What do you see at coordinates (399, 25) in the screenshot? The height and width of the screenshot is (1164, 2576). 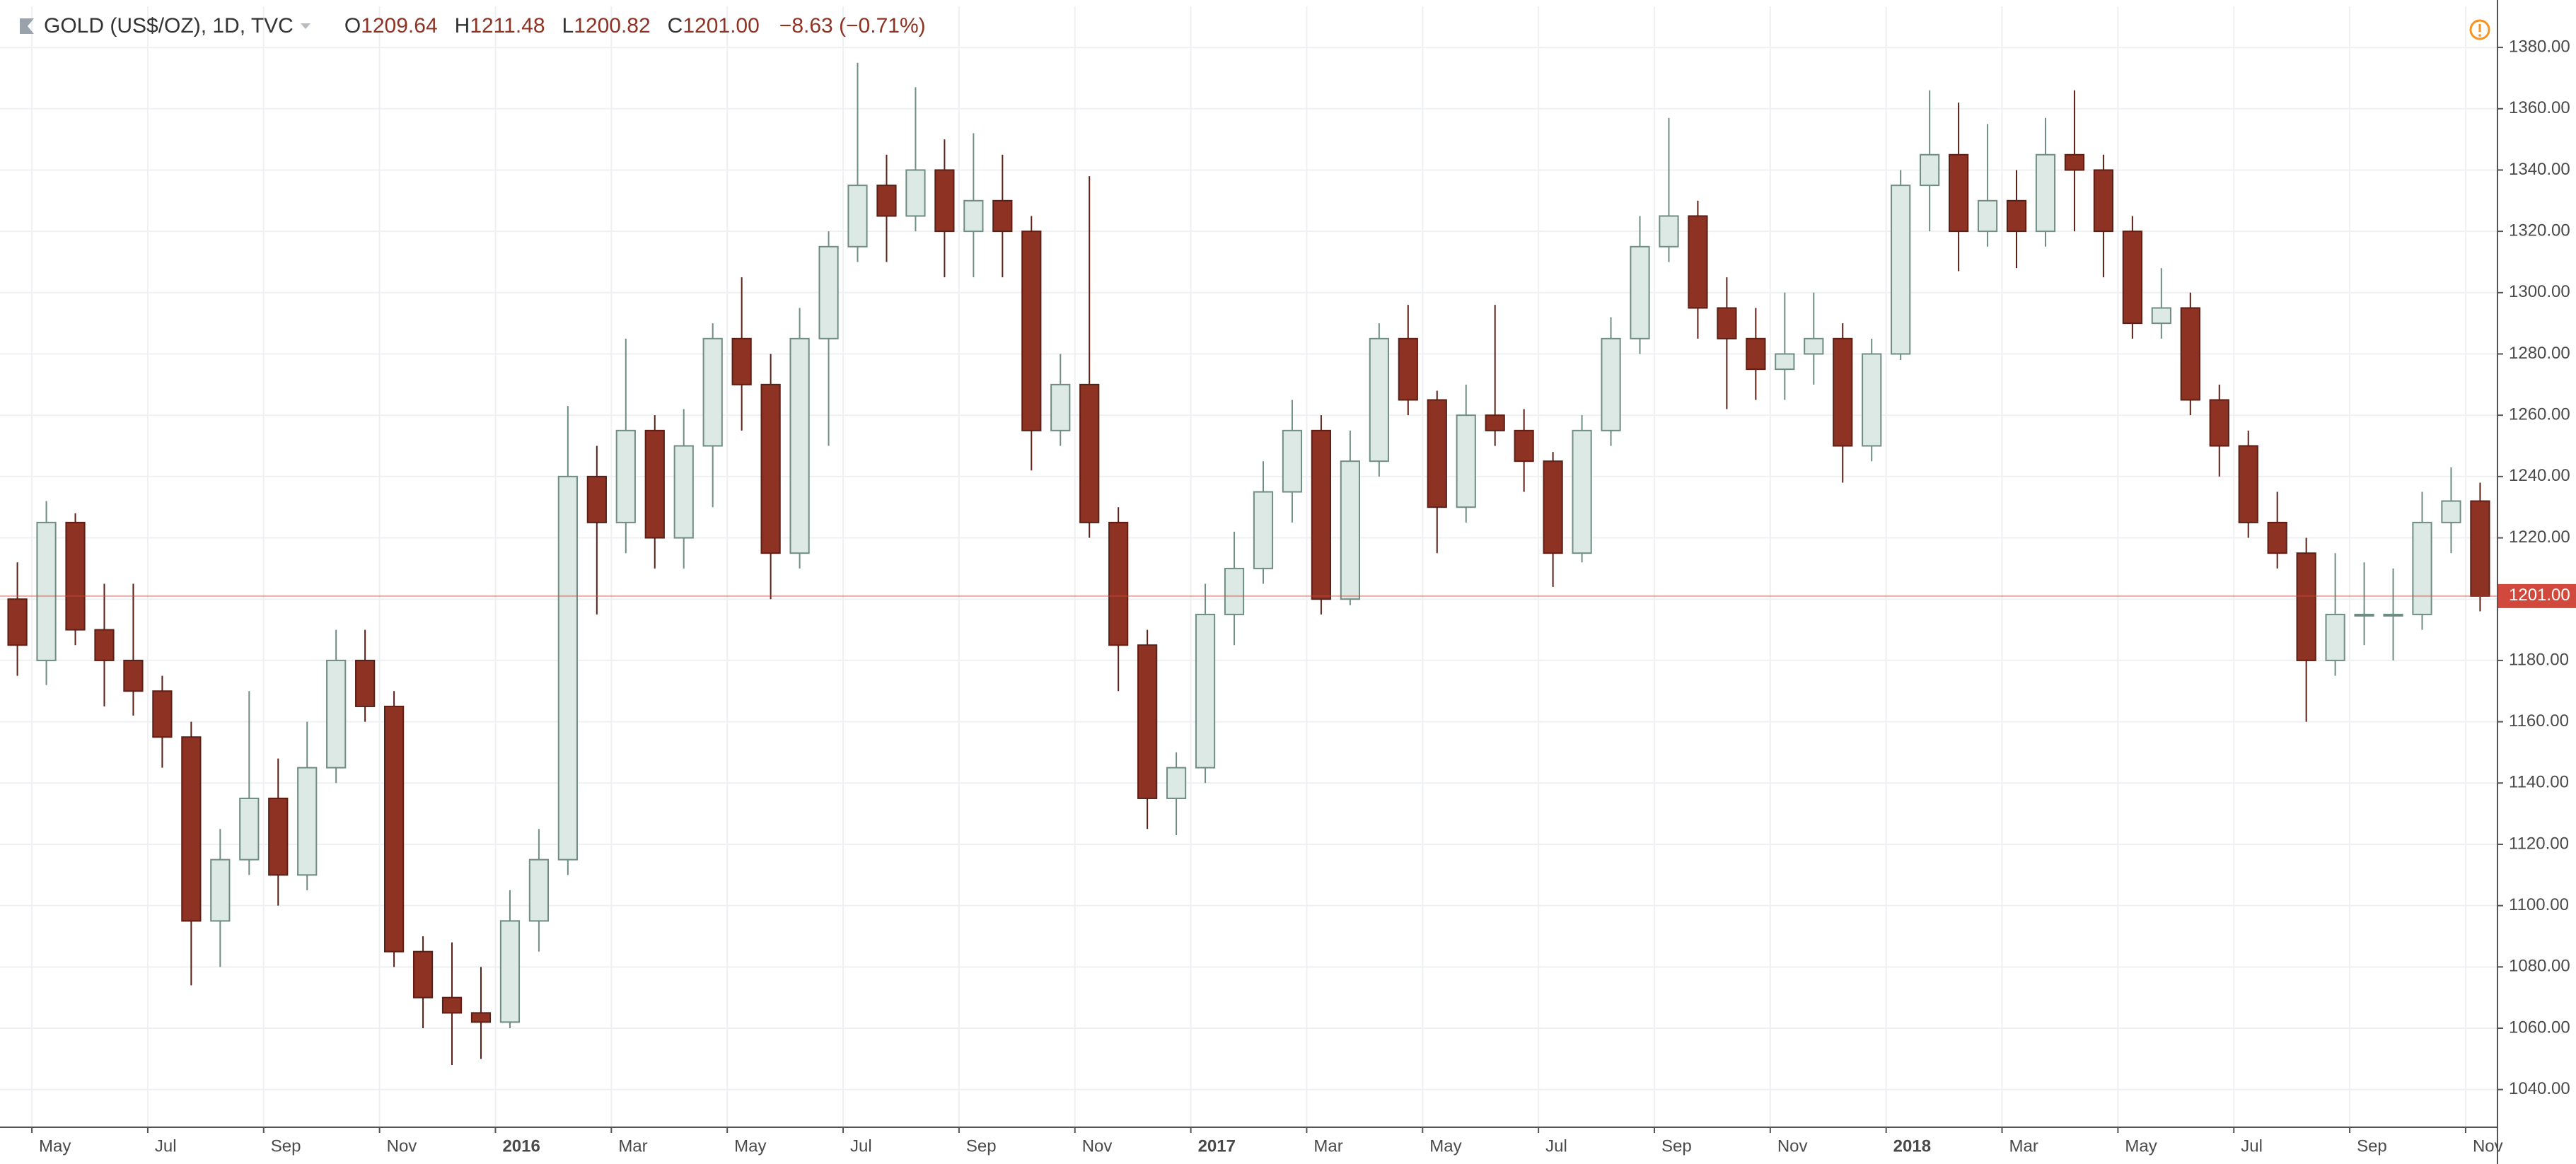 I see `legend-value: 1209.64` at bounding box center [399, 25].